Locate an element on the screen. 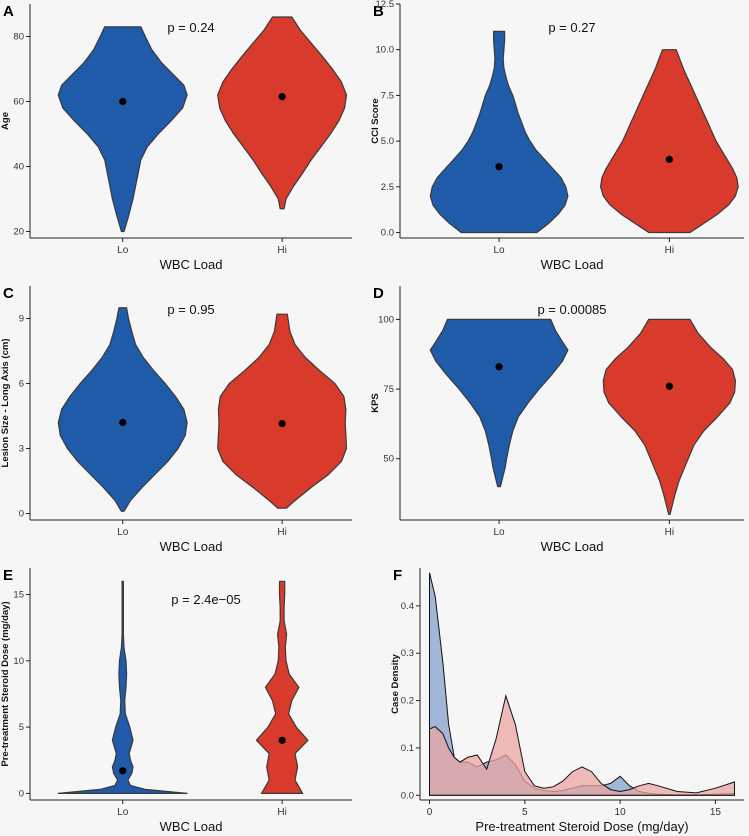 This screenshot has width=749, height=836. y-axis-title: CCI Score is located at coordinates (375, 120).